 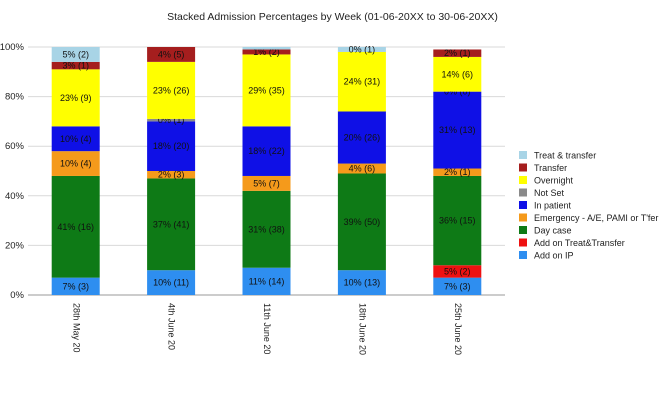 I want to click on y-tick-label: 80%, so click(x=15, y=97).